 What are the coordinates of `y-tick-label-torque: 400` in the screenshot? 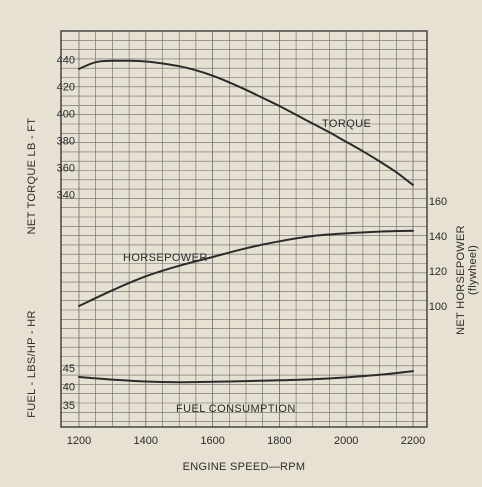 It's located at (66, 114).